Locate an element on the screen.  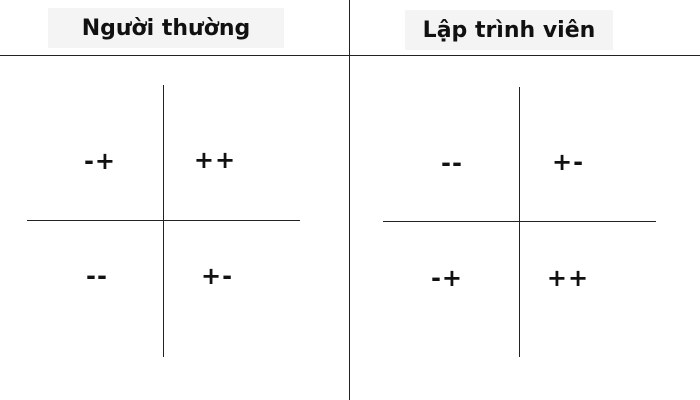
header-divider is located at coordinates (350, 55).